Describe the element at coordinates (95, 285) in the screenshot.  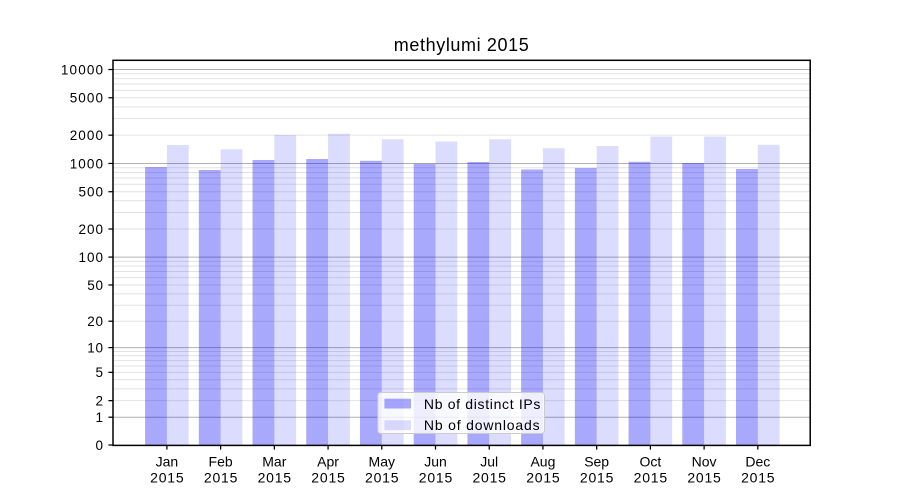
I see `svg-text: 50` at that location.